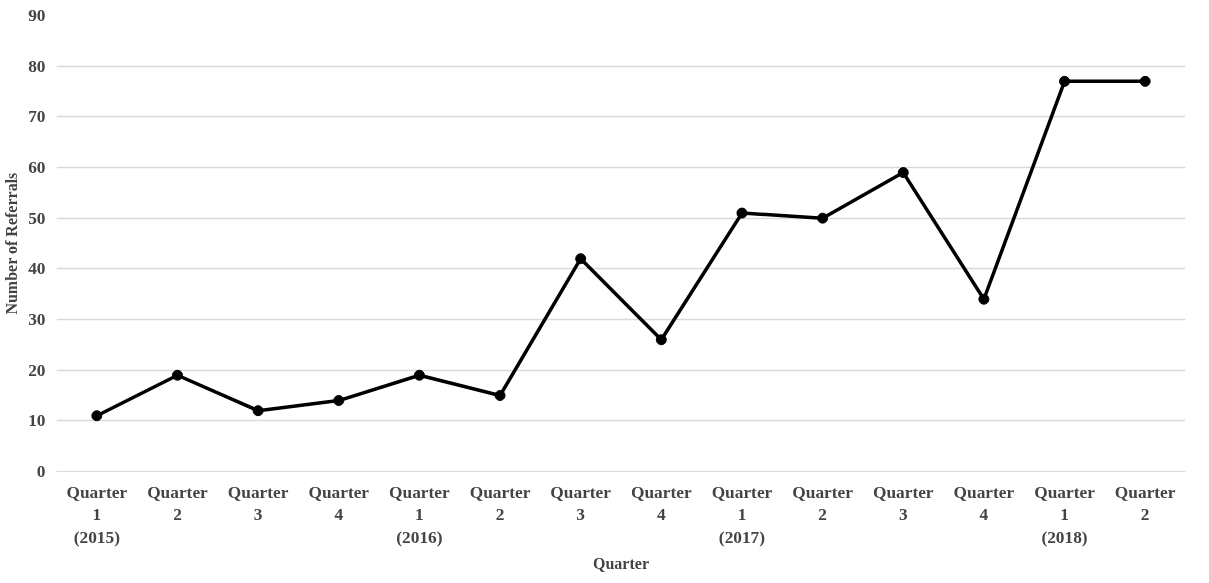 This screenshot has width=1209, height=583. What do you see at coordinates (41, 471) in the screenshot?
I see `y-tick-label: 0` at bounding box center [41, 471].